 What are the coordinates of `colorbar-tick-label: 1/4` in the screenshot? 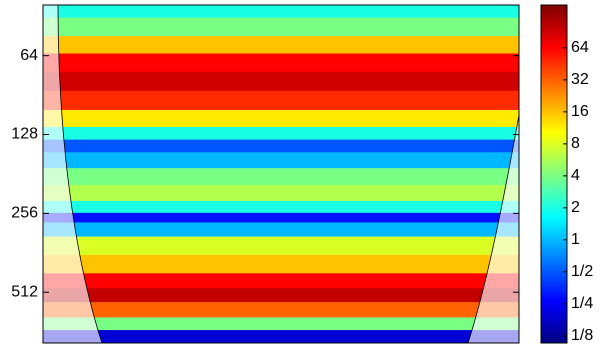 It's located at (582, 303).